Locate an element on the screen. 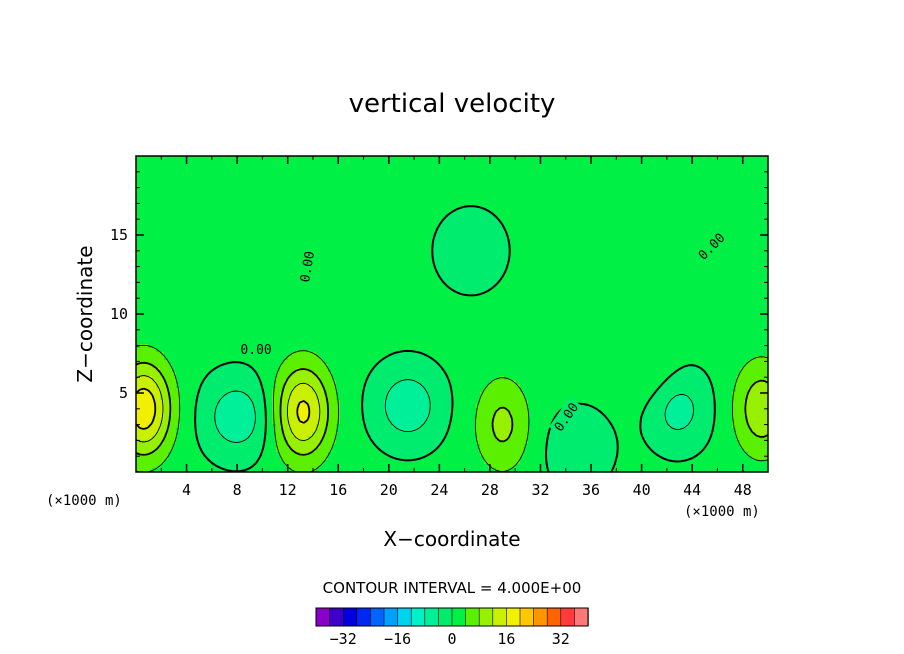 This screenshot has width=904, height=654. y-tick-label: 15 is located at coordinates (119, 235).